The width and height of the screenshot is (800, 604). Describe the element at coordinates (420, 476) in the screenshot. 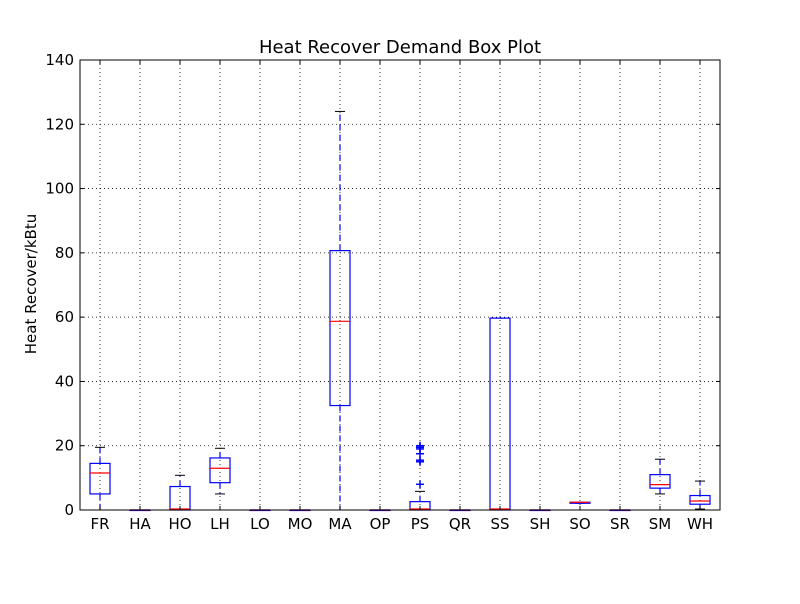

I see `box-ps` at that location.